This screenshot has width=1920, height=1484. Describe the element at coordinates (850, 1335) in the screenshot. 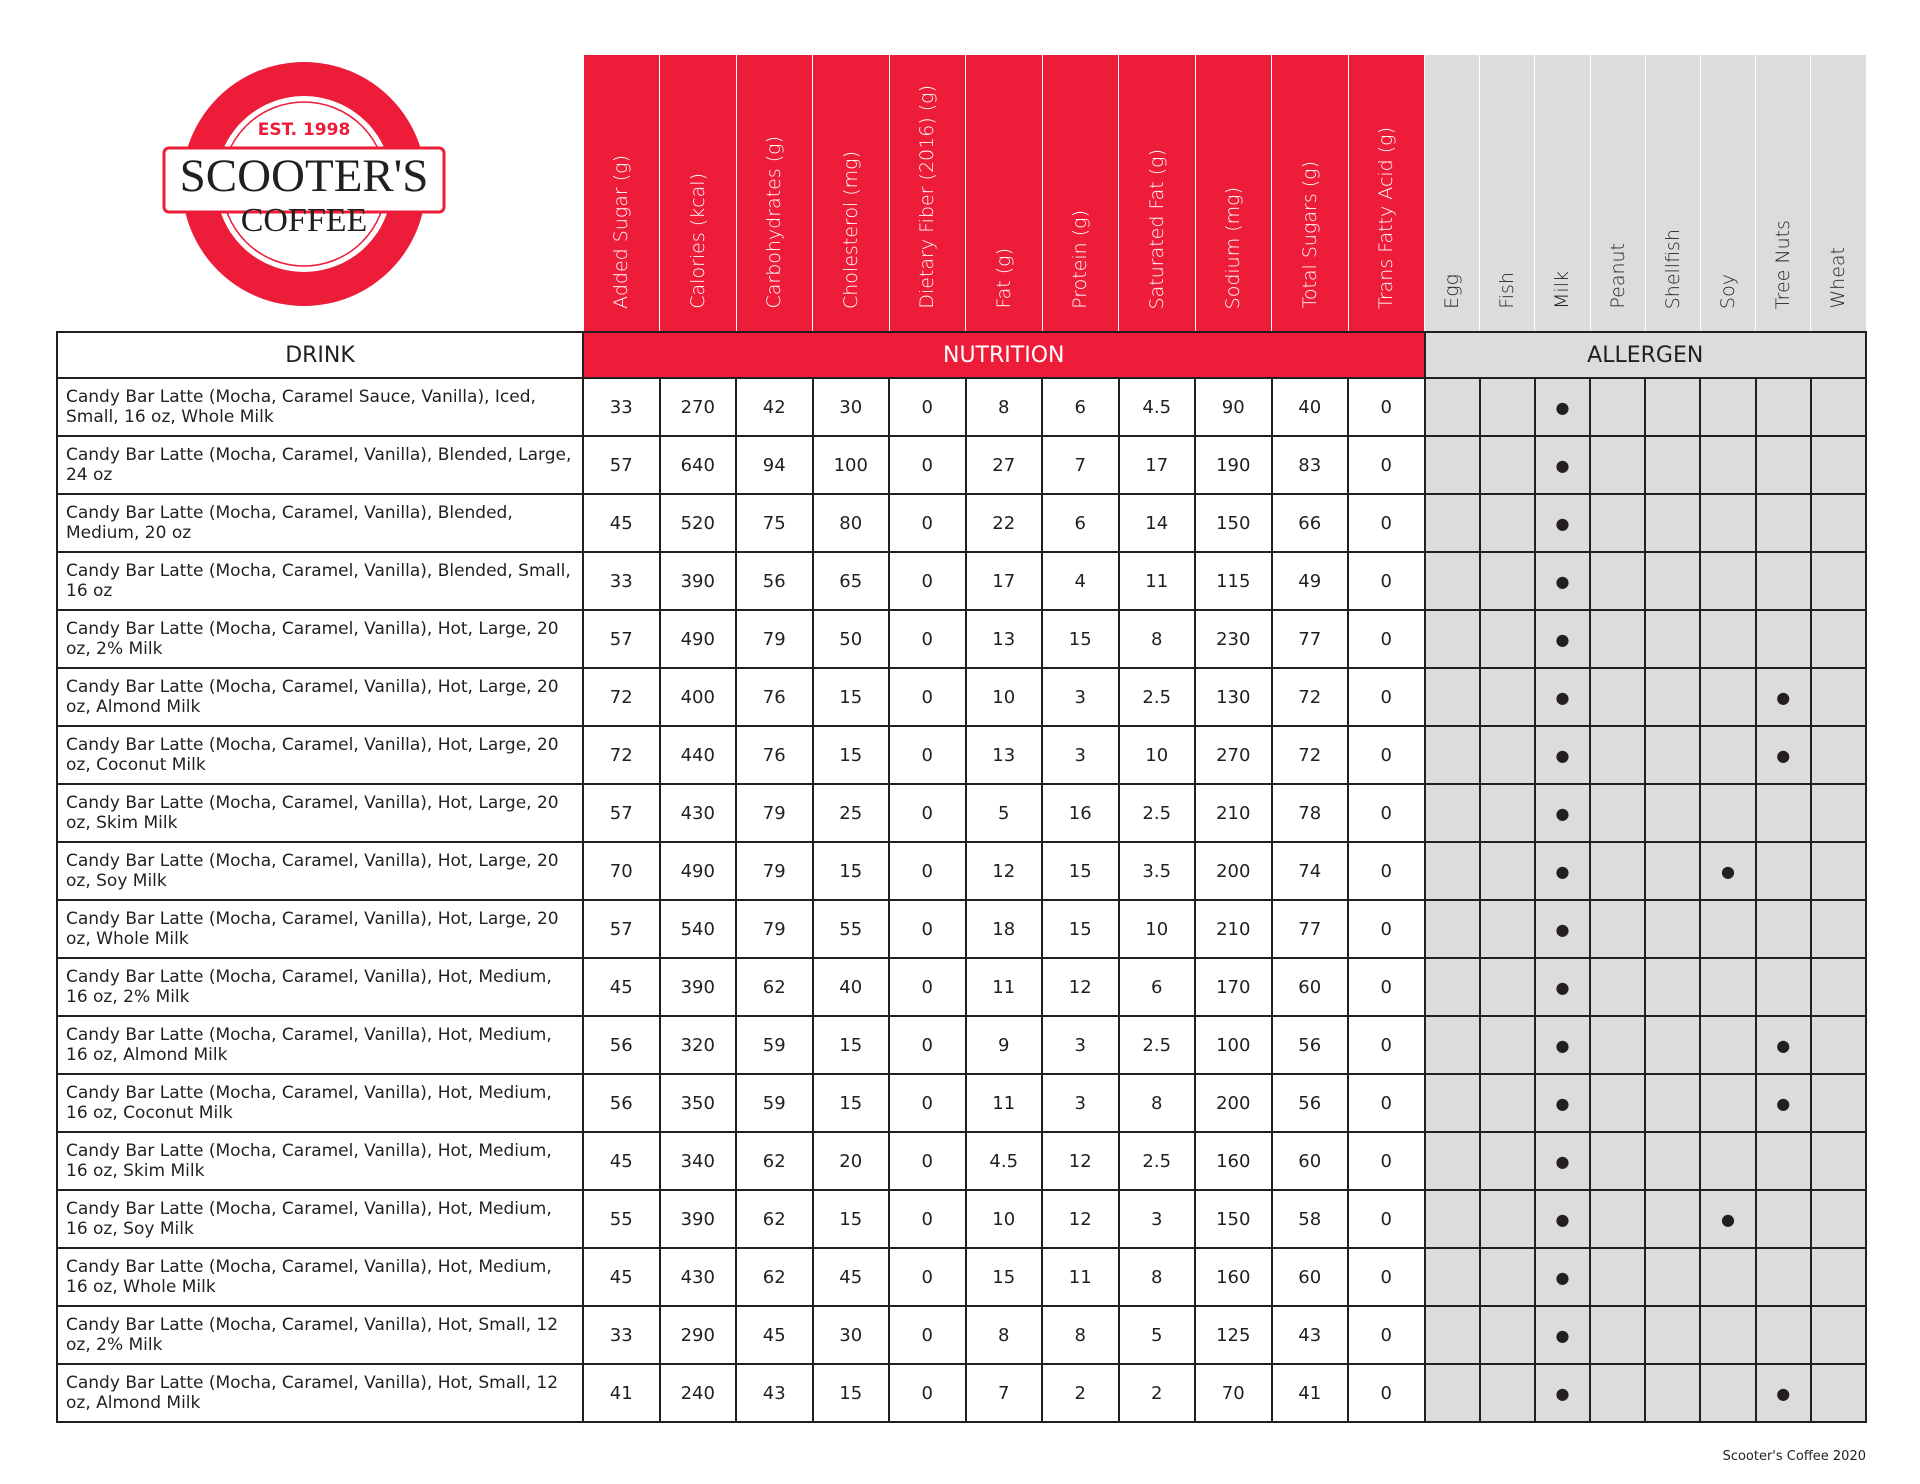

I see `nutrition-value: 30` at that location.